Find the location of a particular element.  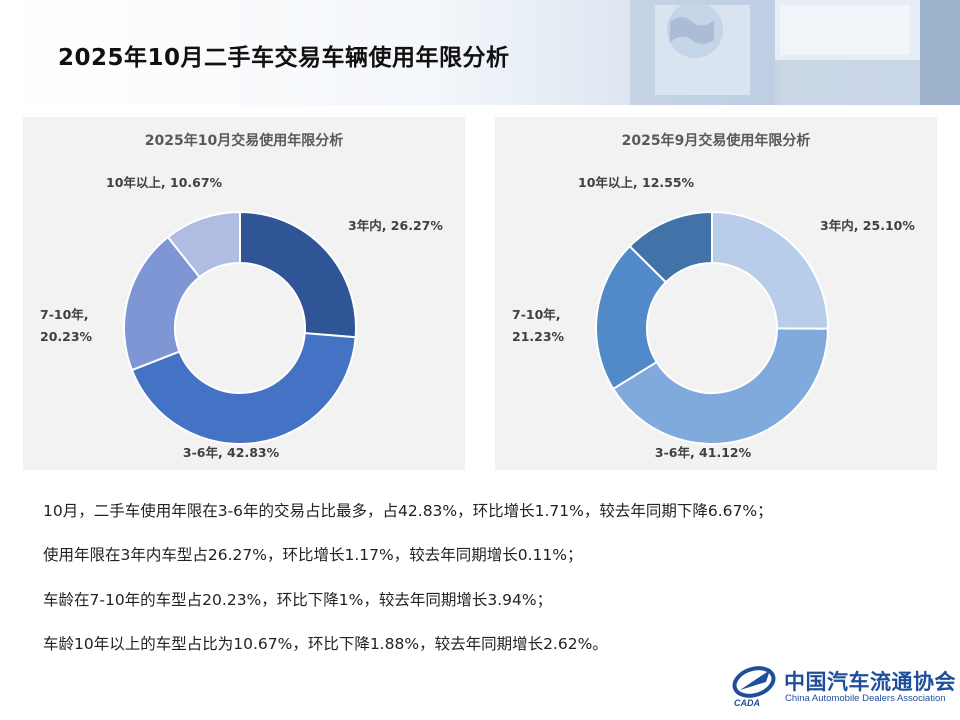

header-decoration-image is located at coordinates (795, 52).